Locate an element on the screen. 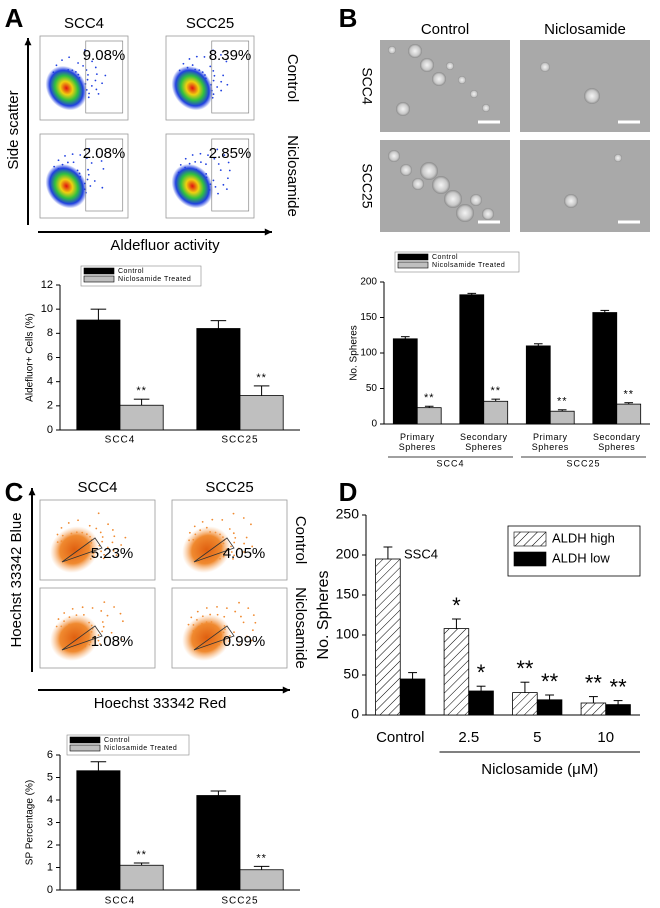 The height and width of the screenshot is (908, 660). scatter-image is located at coordinates (76, 80).